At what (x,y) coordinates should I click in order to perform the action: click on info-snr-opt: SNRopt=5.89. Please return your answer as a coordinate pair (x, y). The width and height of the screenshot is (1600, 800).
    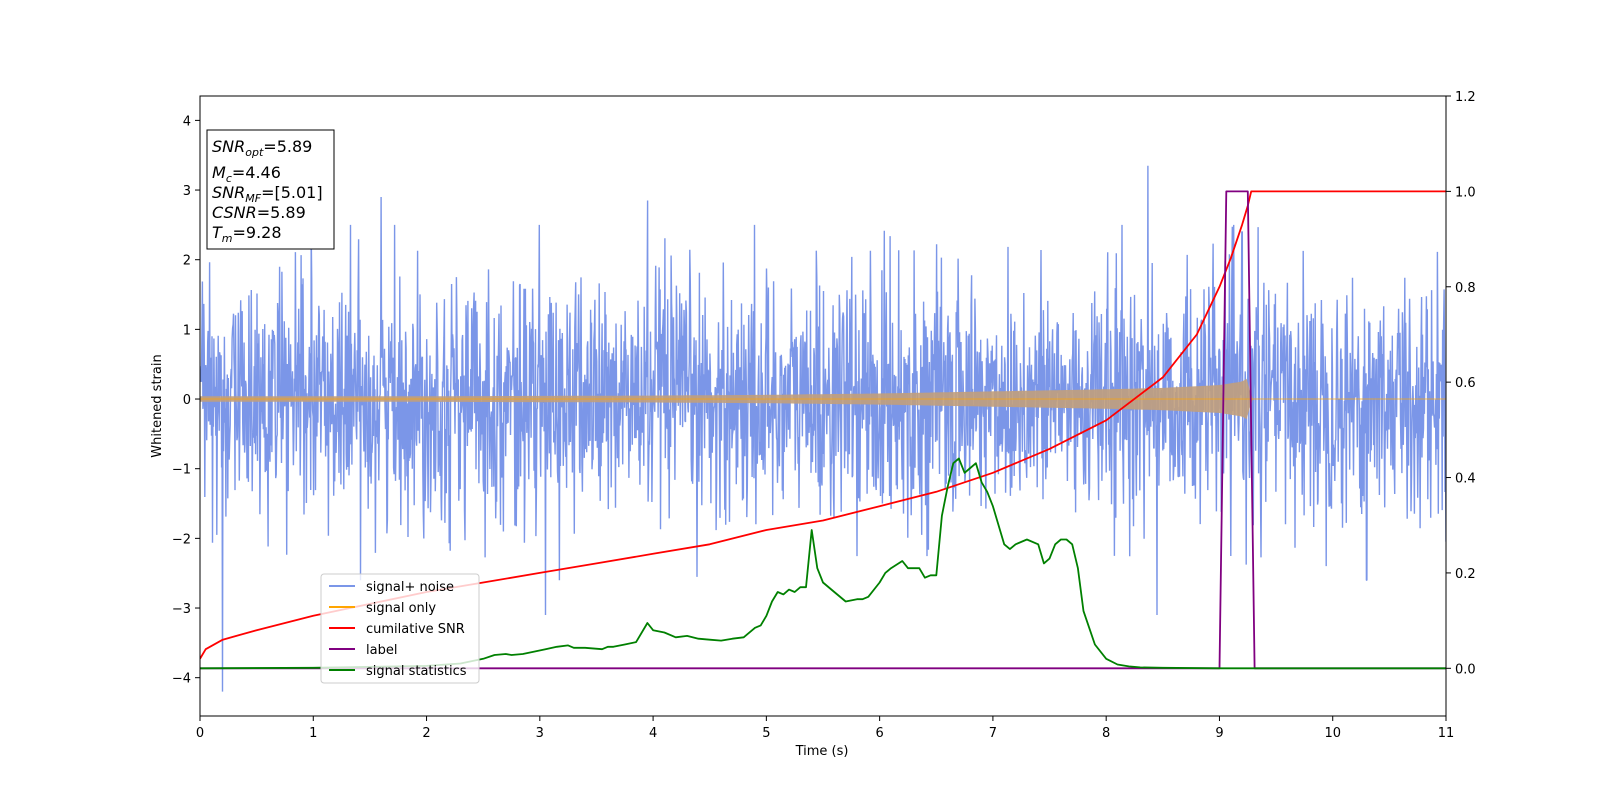
    Looking at the image, I should click on (262, 148).